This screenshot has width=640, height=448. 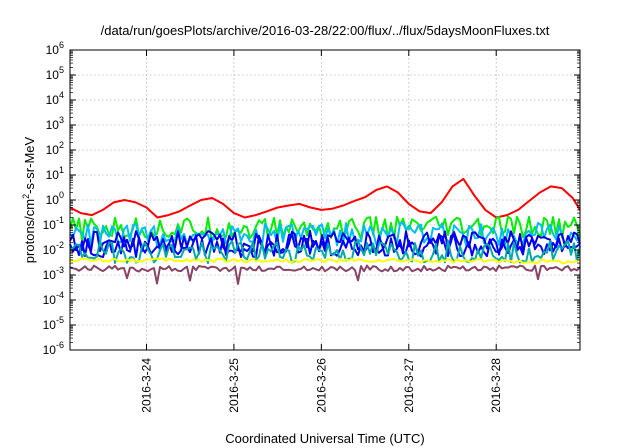 What do you see at coordinates (147, 385) in the screenshot?
I see `x-tick-label: 2016-3-24` at bounding box center [147, 385].